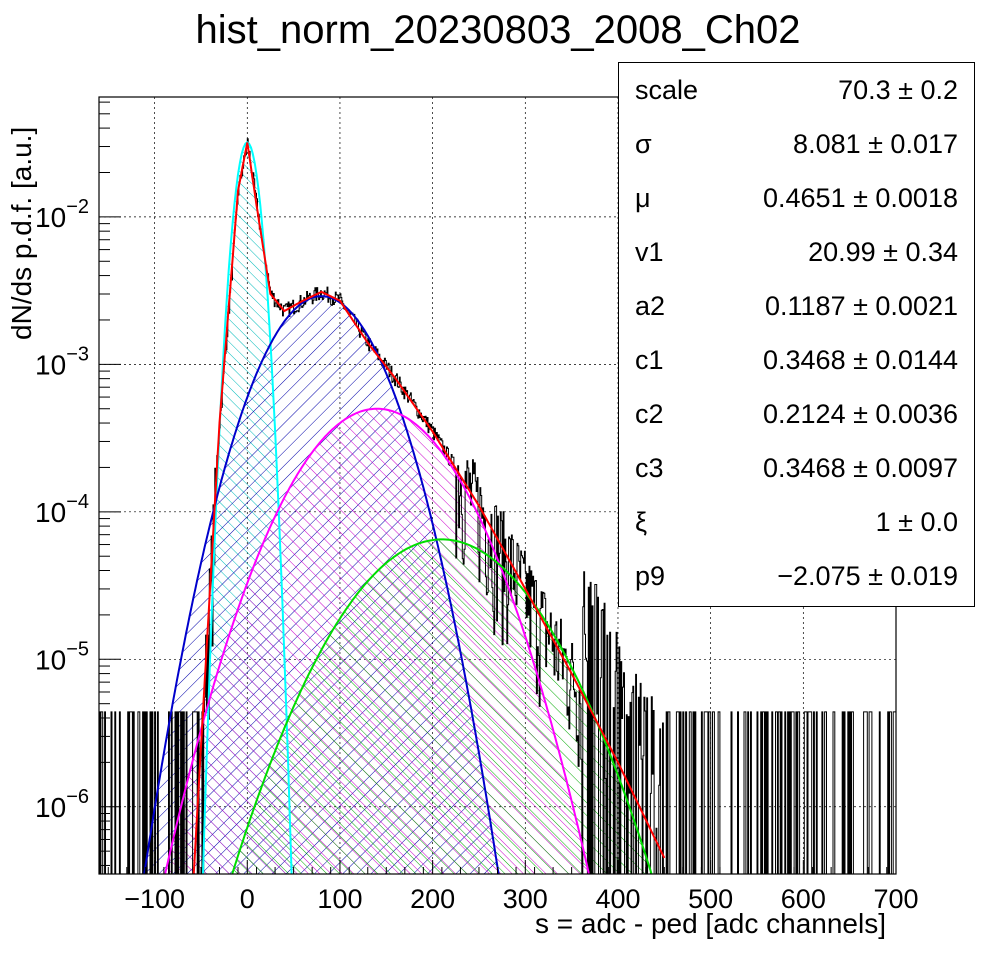 Image resolution: width=996 pixels, height=972 pixels. I want to click on stat-name: c1, so click(649, 360).